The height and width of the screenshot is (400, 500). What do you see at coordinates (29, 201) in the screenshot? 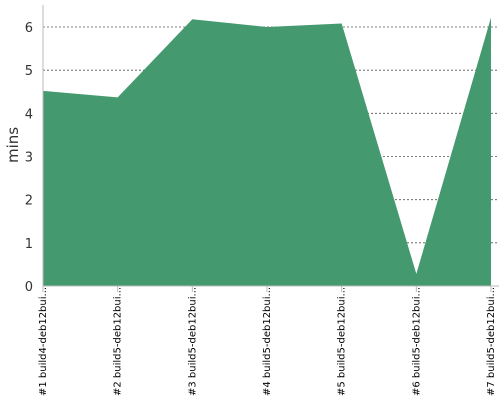
I see `y-tick-label-2: 2` at bounding box center [29, 201].